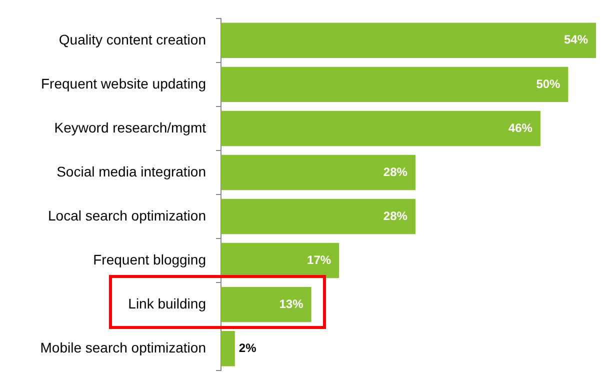 The width and height of the screenshot is (602, 389). Describe the element at coordinates (131, 171) in the screenshot. I see `y-tick-label: Social media integration` at that location.